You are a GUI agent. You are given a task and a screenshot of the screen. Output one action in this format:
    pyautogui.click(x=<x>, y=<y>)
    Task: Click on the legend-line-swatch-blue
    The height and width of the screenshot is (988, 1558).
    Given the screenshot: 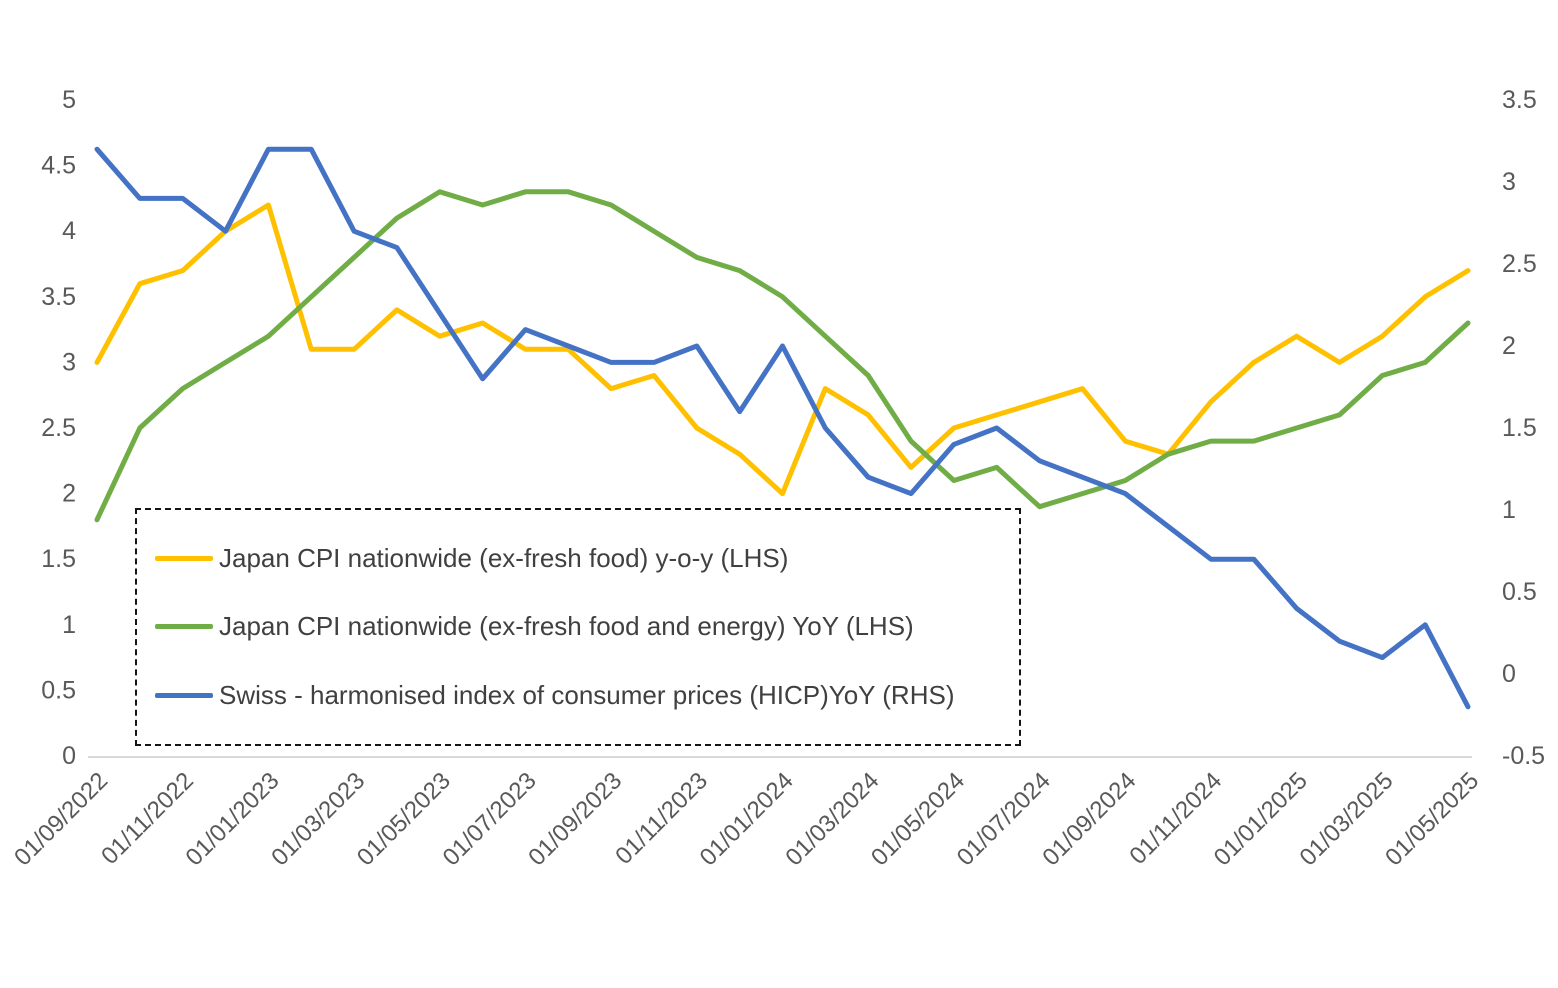 What is the action you would take?
    pyautogui.click(x=184, y=696)
    